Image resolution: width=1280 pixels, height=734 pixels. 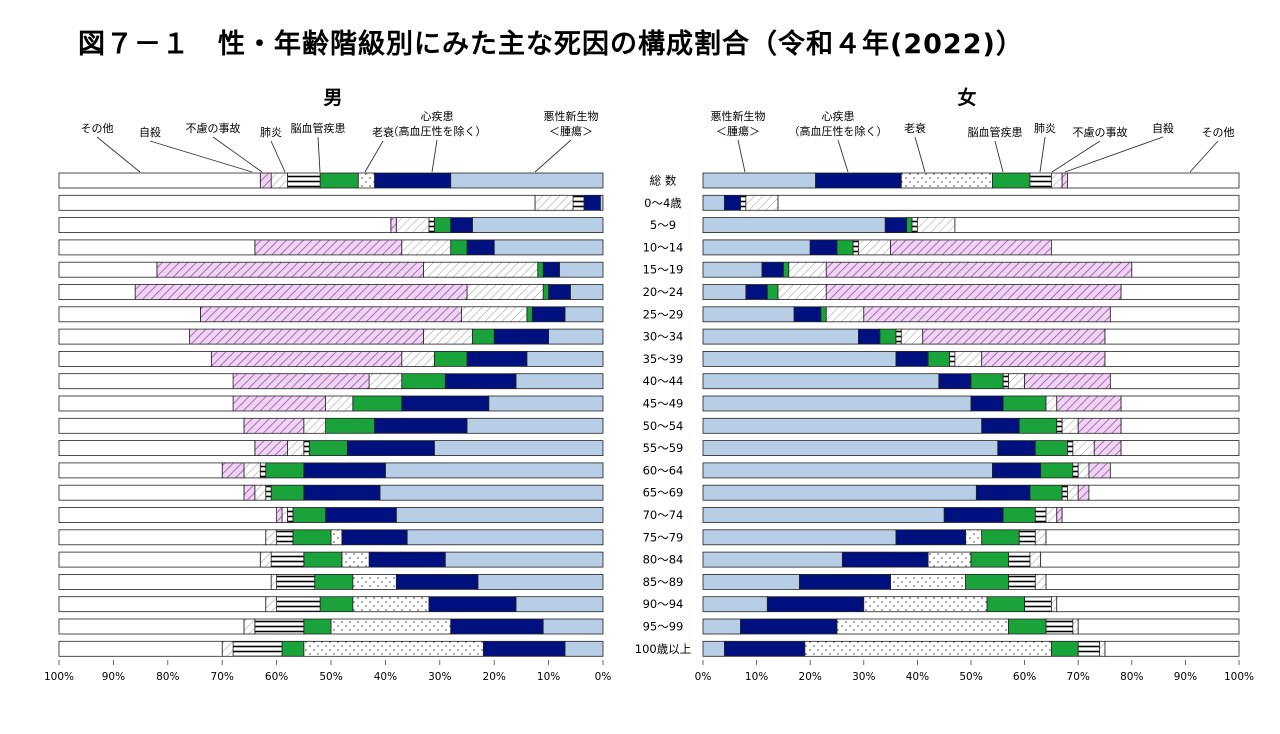 What do you see at coordinates (663, 337) in the screenshot?
I see `category-label-7: 30～34` at bounding box center [663, 337].